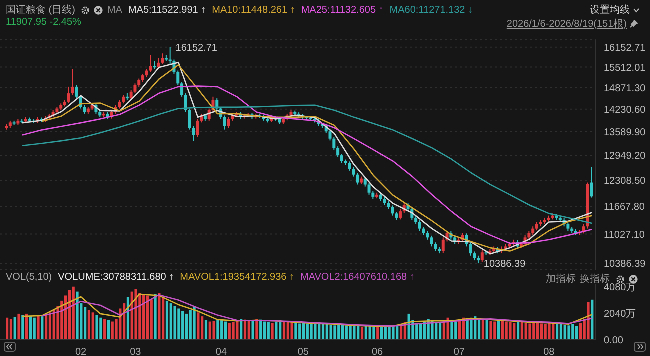 The height and width of the screenshot is (356, 650). Describe the element at coordinates (197, 48) in the screenshot. I see `annotation: 16152.71` at that location.